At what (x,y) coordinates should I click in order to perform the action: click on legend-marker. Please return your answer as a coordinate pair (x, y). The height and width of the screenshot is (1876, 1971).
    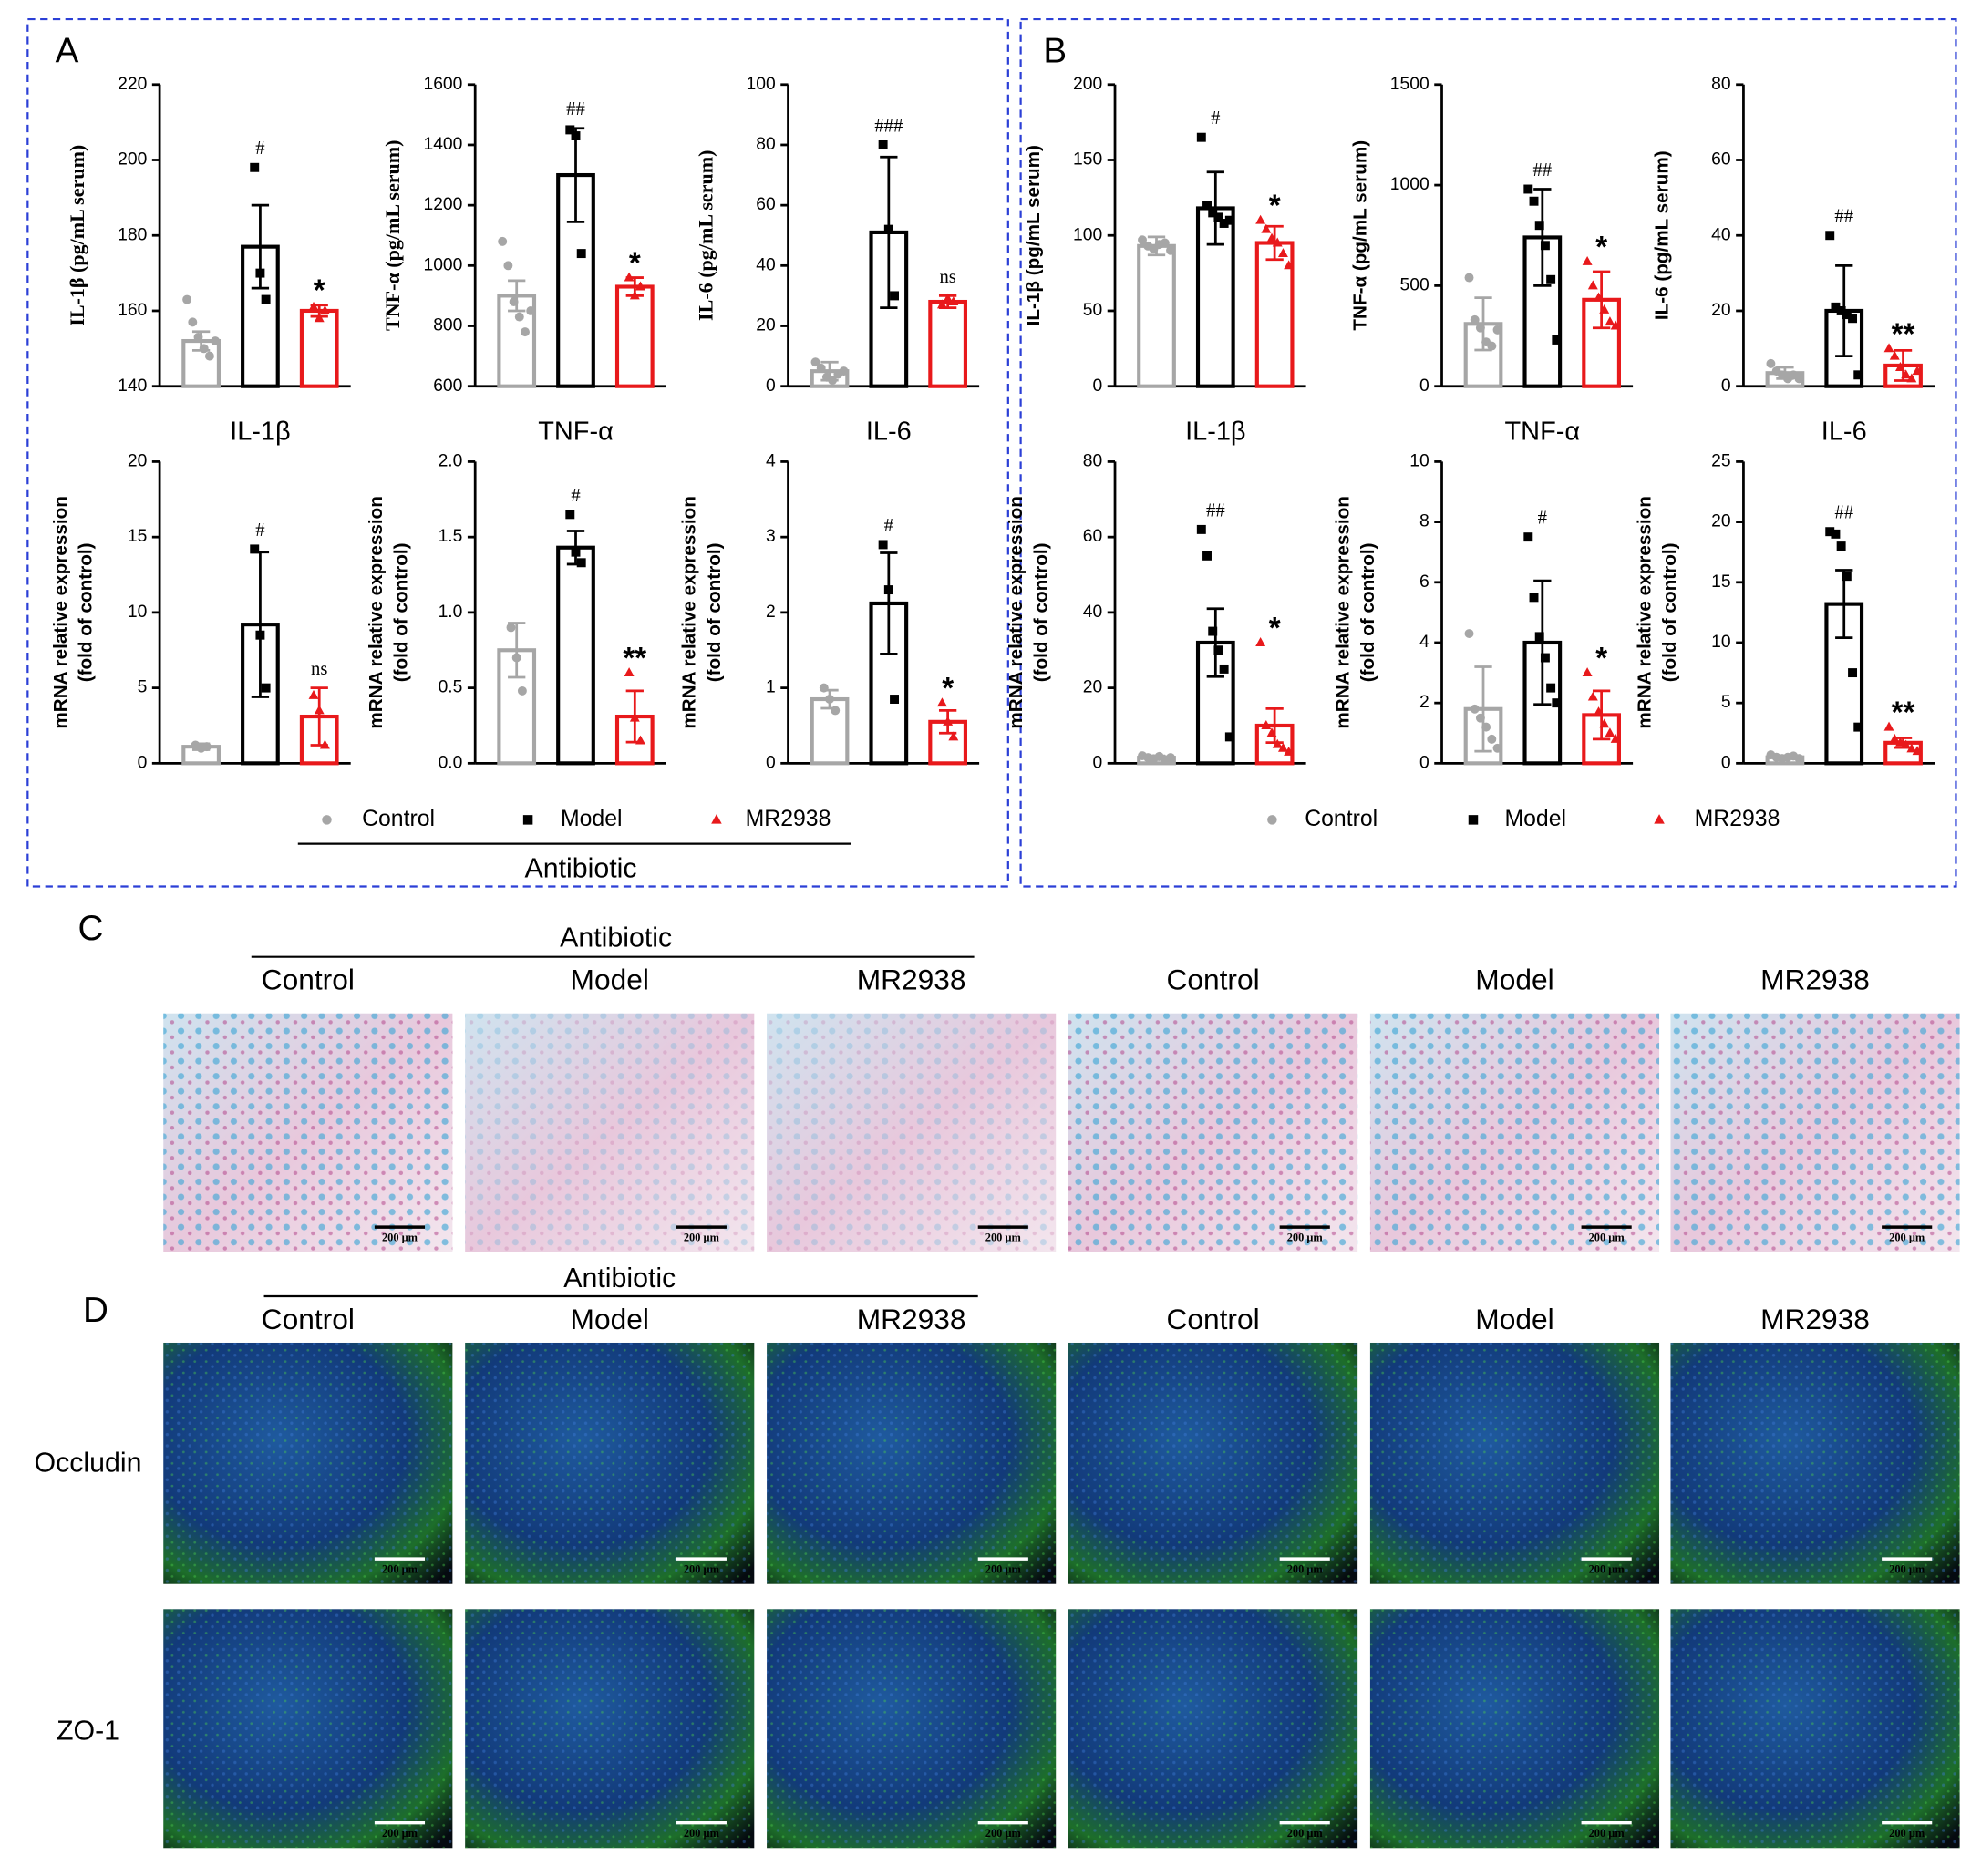
    Looking at the image, I should click on (1659, 819).